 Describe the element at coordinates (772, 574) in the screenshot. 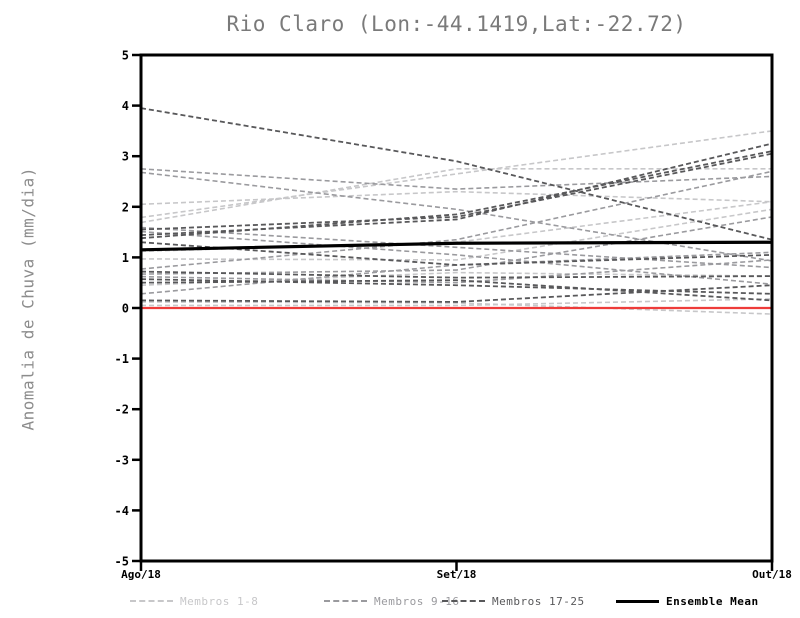

I see `x-tick-label: Out/18` at that location.